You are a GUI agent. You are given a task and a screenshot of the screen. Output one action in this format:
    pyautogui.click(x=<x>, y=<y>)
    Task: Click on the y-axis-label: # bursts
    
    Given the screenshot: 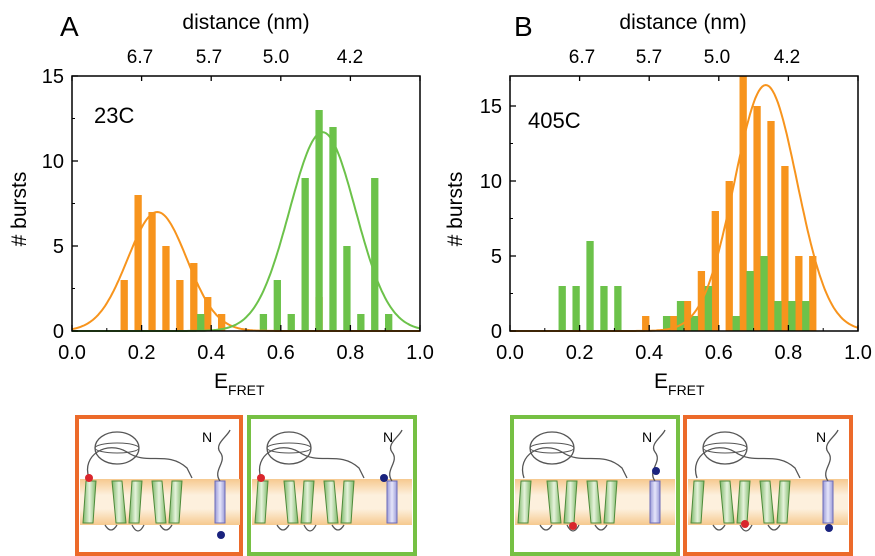 What is the action you would take?
    pyautogui.click(x=19, y=209)
    